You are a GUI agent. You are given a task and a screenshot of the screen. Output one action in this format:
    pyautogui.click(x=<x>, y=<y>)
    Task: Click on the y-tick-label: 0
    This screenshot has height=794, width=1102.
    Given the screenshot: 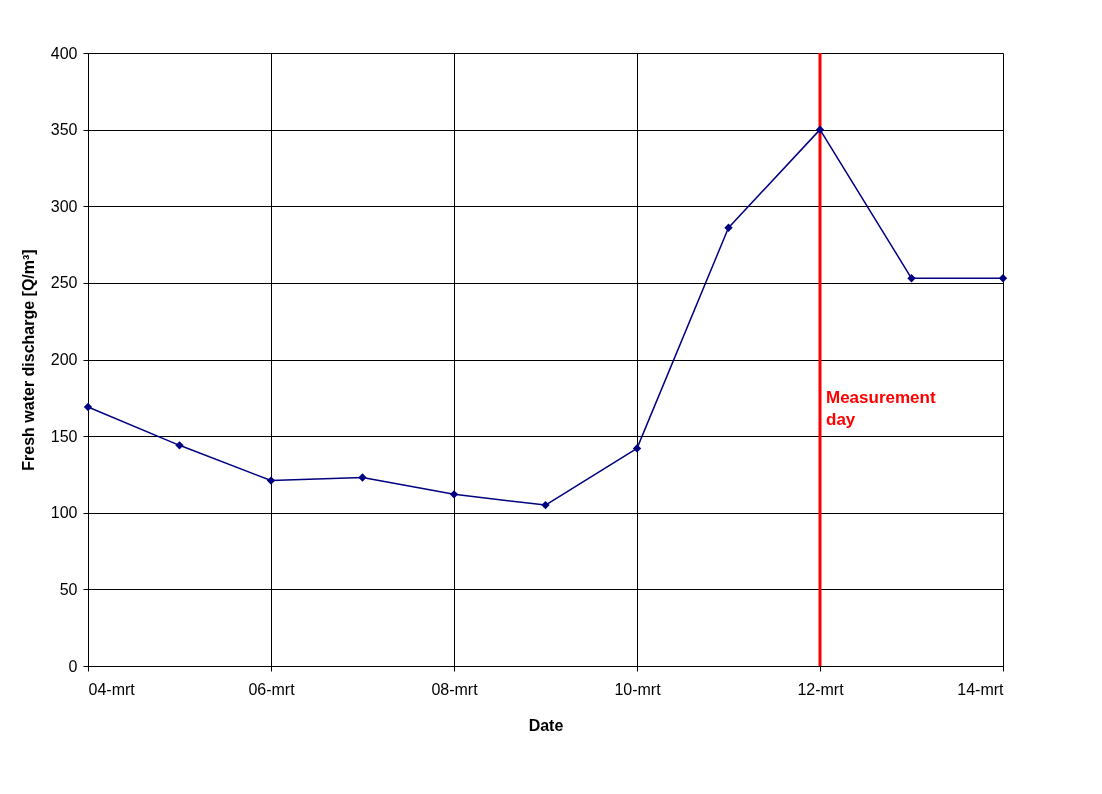 What is the action you would take?
    pyautogui.click(x=73, y=666)
    